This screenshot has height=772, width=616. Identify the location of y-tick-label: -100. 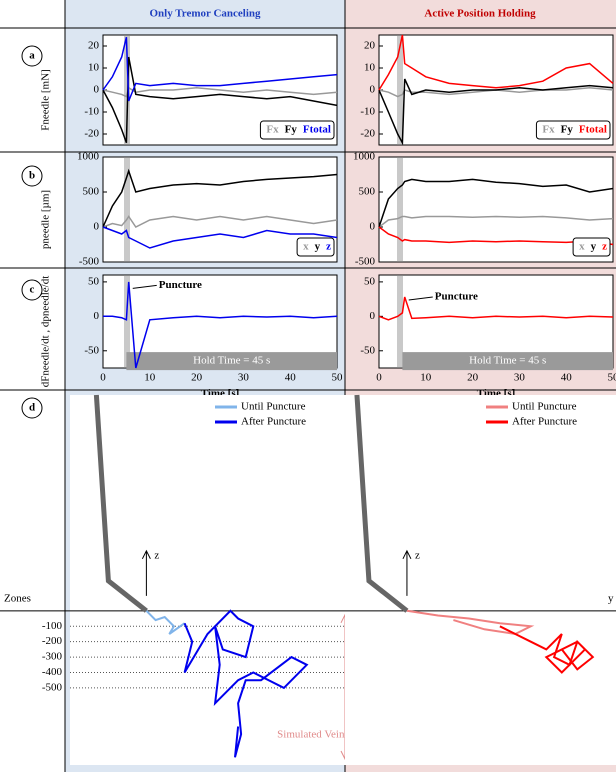
(52, 626).